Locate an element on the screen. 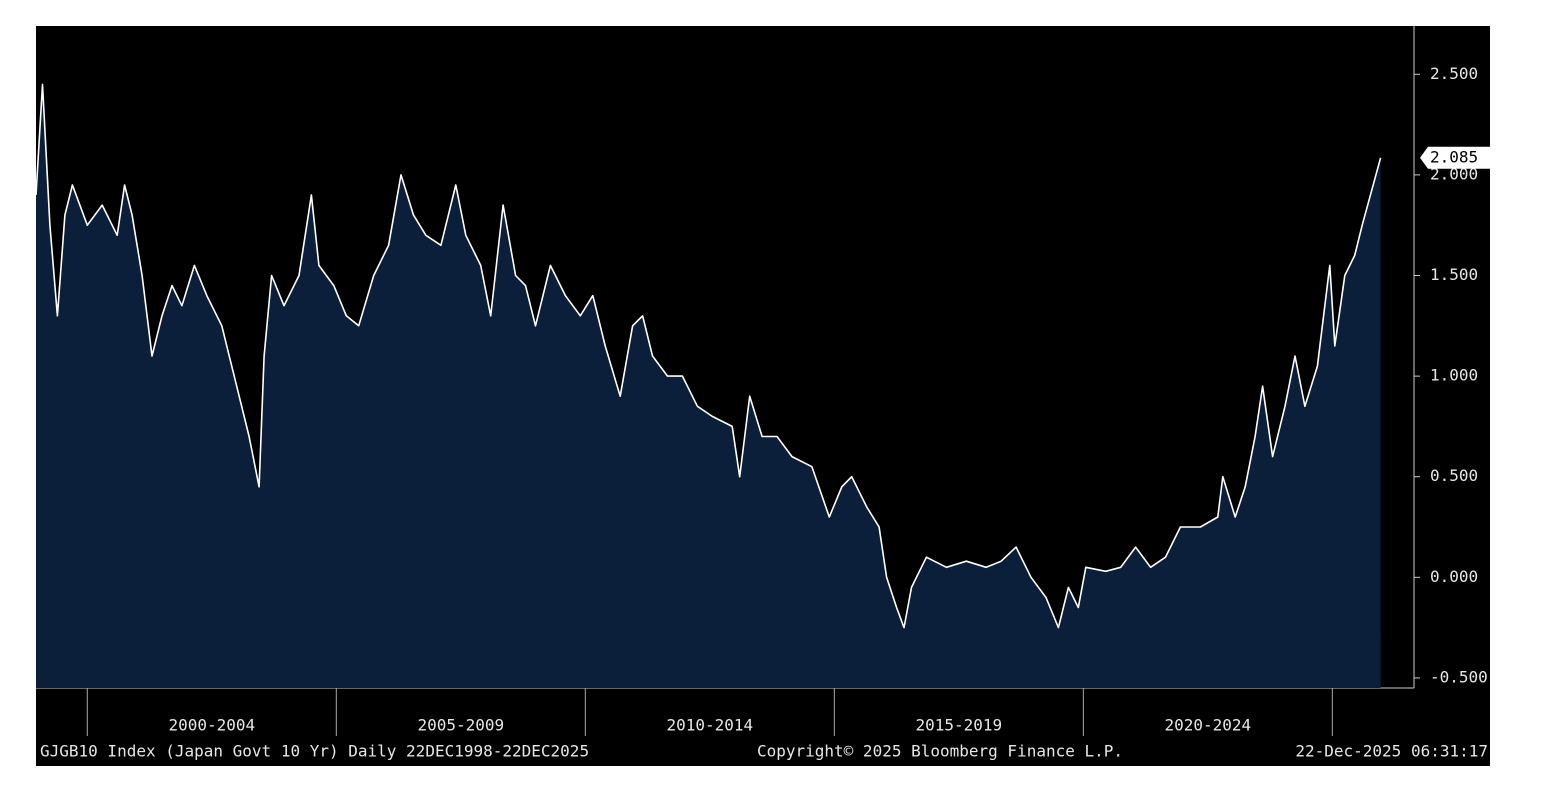 Image resolution: width=1562 pixels, height=804 pixels. y-tick-label: -0.500 is located at coordinates (1459, 676).